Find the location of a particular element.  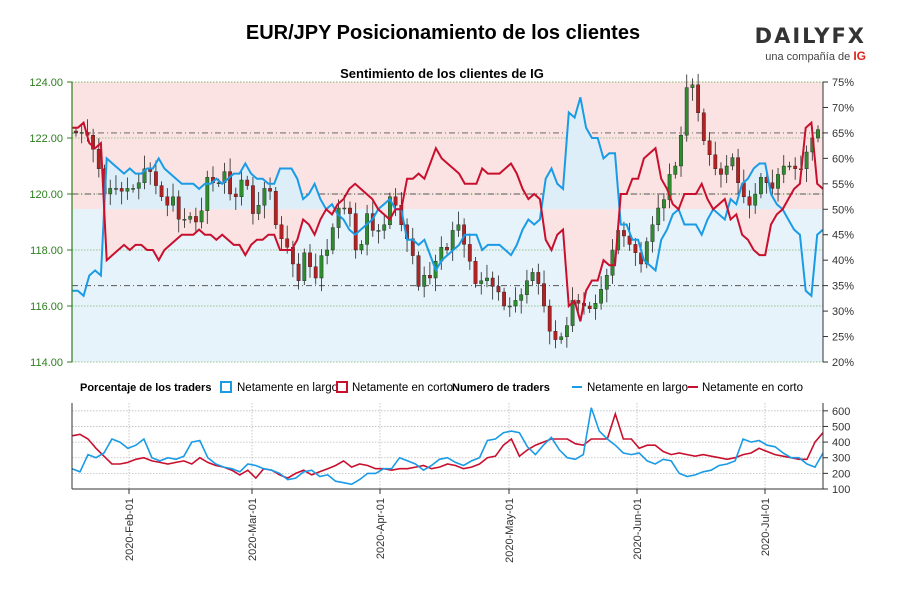

brand-subtitle: una compañía de IG is located at coordinates (809, 56).